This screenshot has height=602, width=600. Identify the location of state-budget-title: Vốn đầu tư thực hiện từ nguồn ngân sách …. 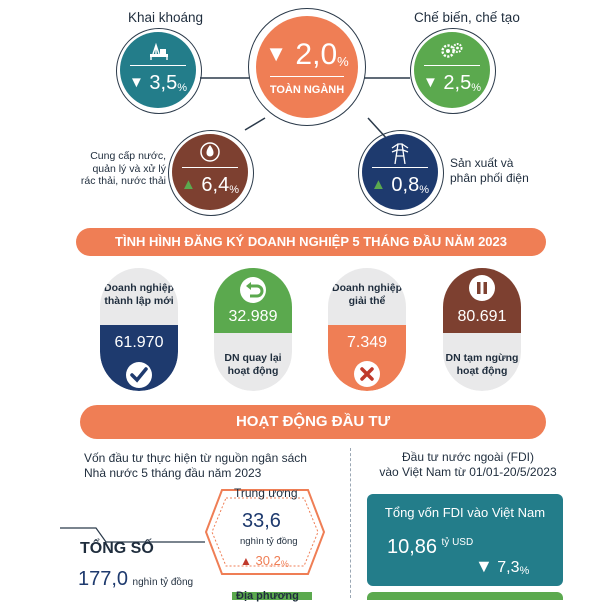
(195, 466).